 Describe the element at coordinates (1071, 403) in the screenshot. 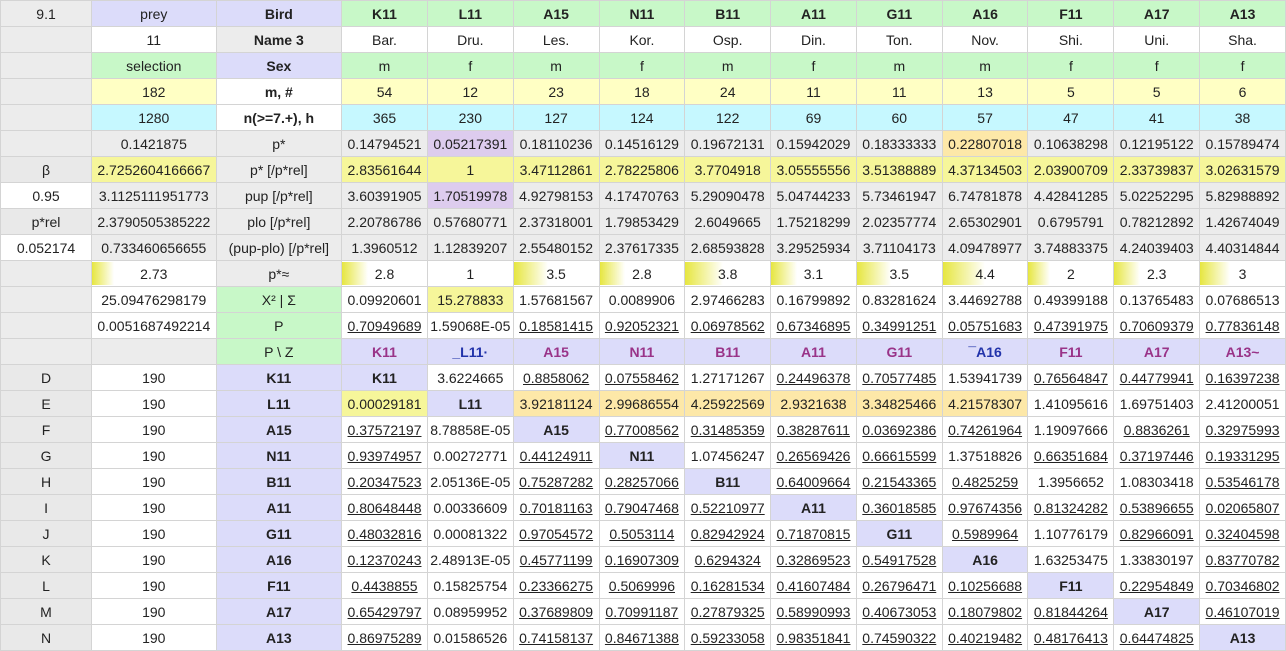

I see `matrix-cell: 1.41095616` at that location.